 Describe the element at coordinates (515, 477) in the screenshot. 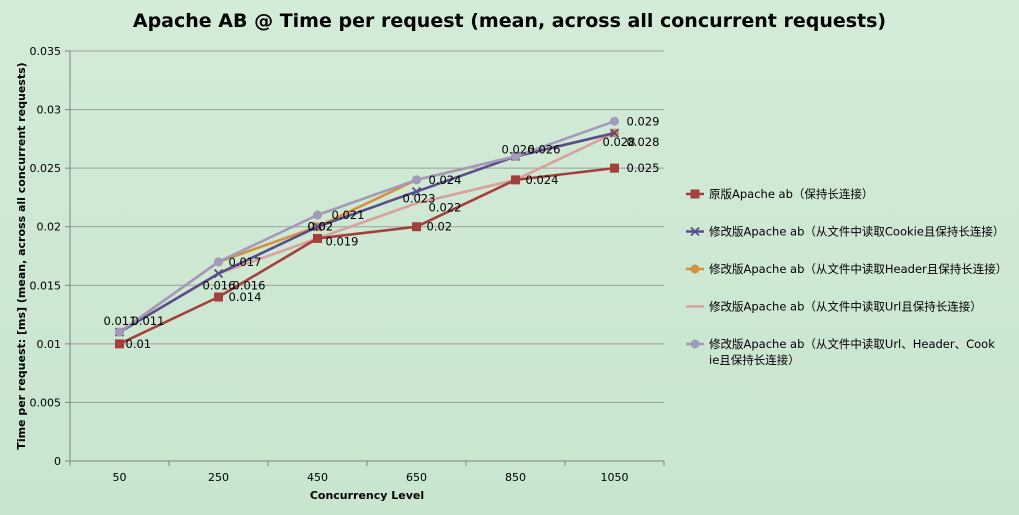

I see `x-tick-label: 850` at that location.